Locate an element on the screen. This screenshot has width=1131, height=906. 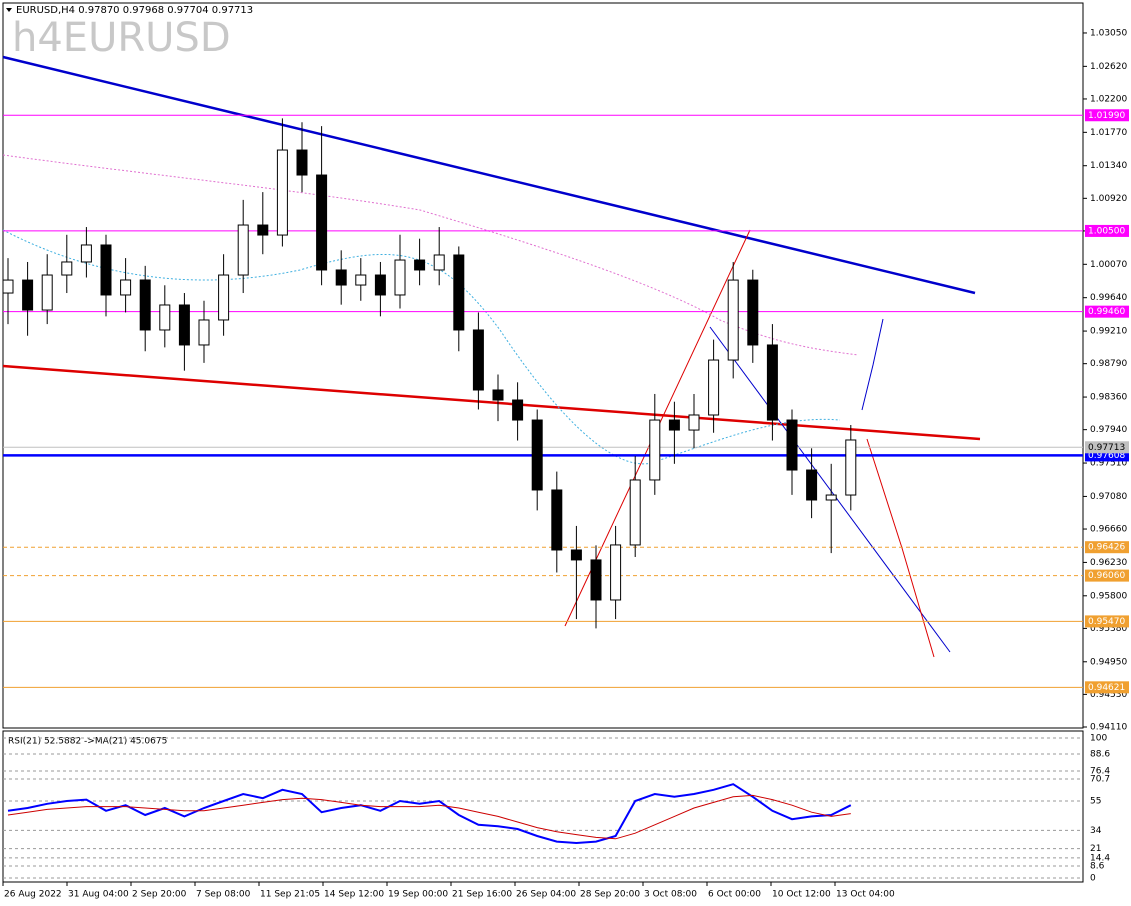
y-tick-label: 14.4 is located at coordinates (1100, 858).